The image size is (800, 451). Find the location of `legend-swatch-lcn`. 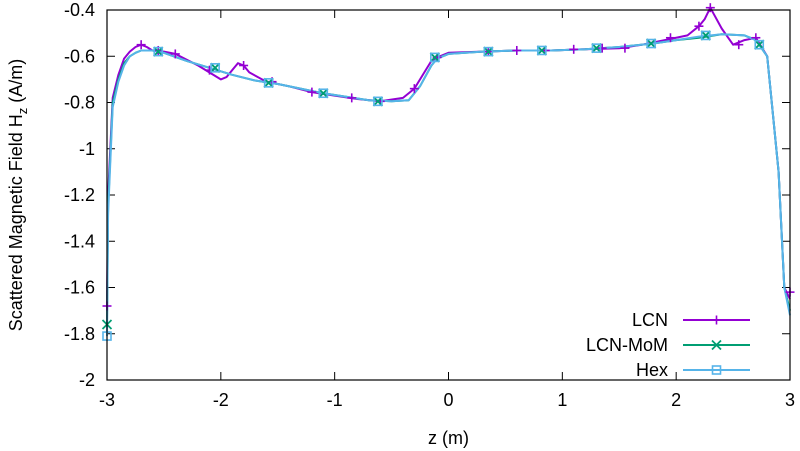

legend-swatch-lcn is located at coordinates (716, 320).